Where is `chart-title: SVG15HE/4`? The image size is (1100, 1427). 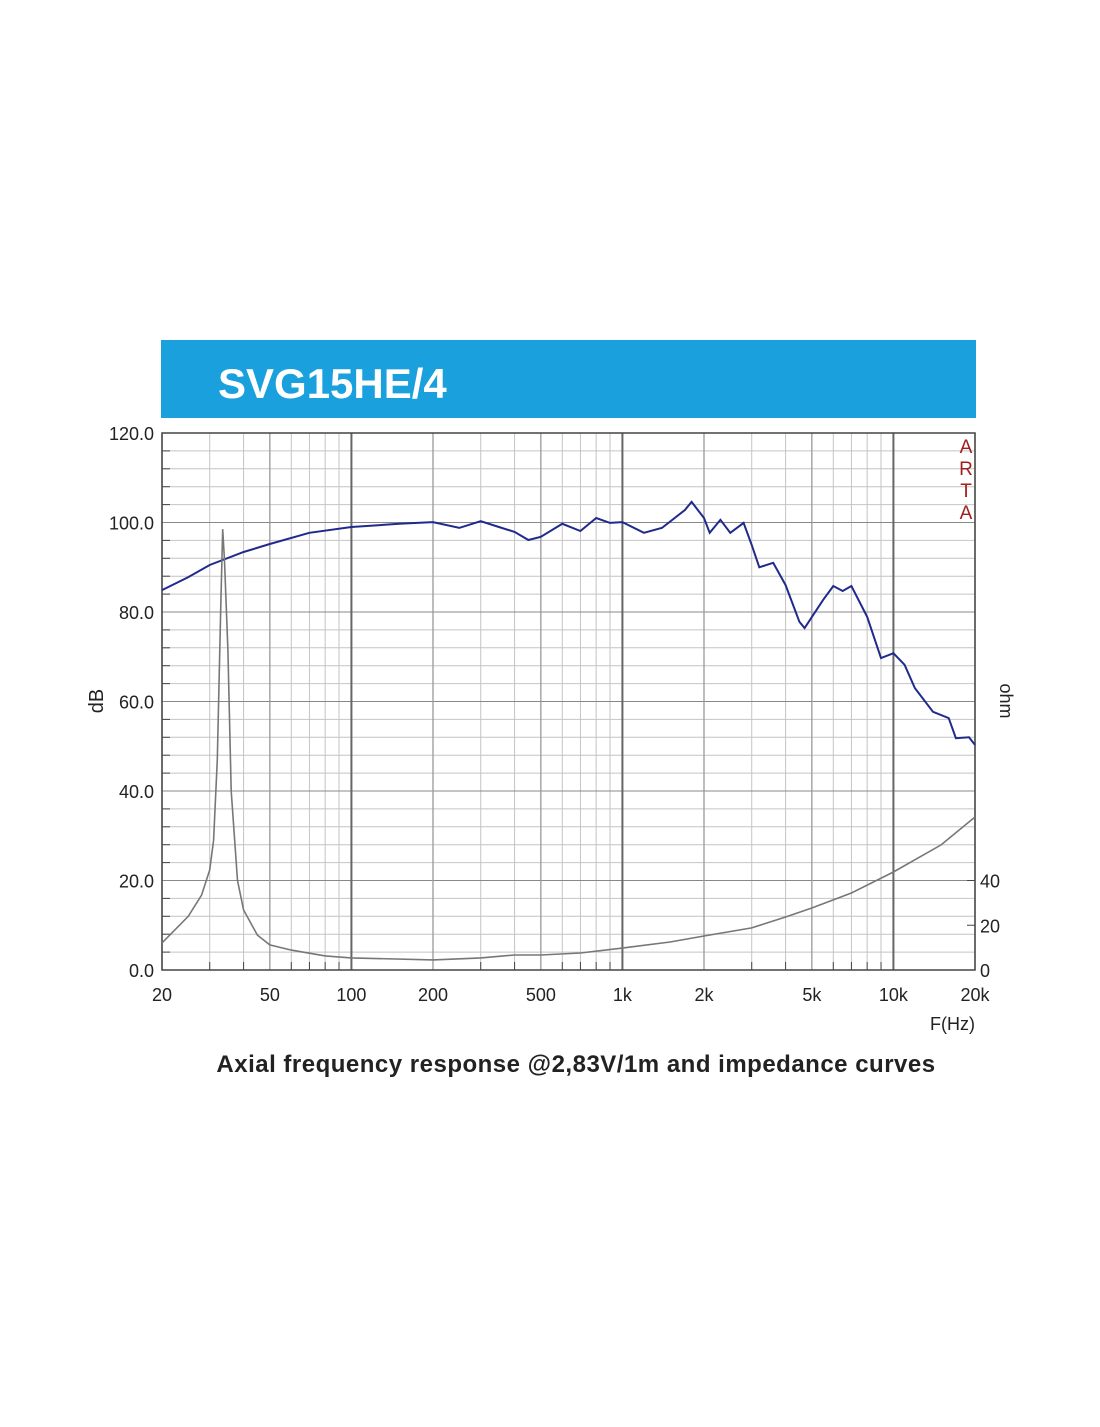 chart-title: SVG15HE/4 is located at coordinates (332, 383).